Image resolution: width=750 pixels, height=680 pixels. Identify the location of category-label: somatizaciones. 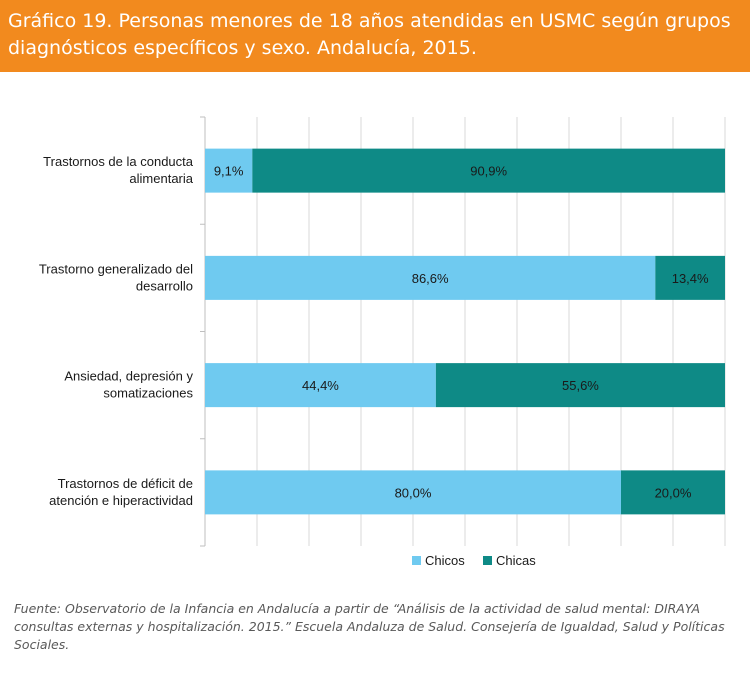
(148, 393).